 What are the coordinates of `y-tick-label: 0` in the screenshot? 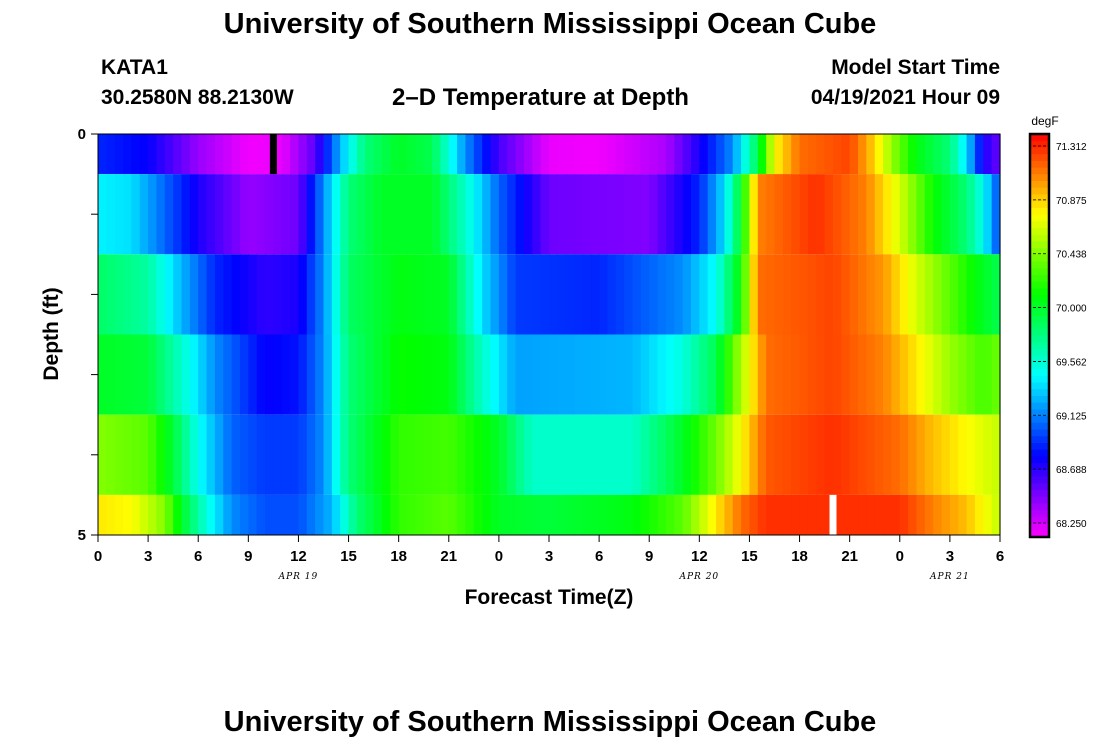 It's located at (82, 134).